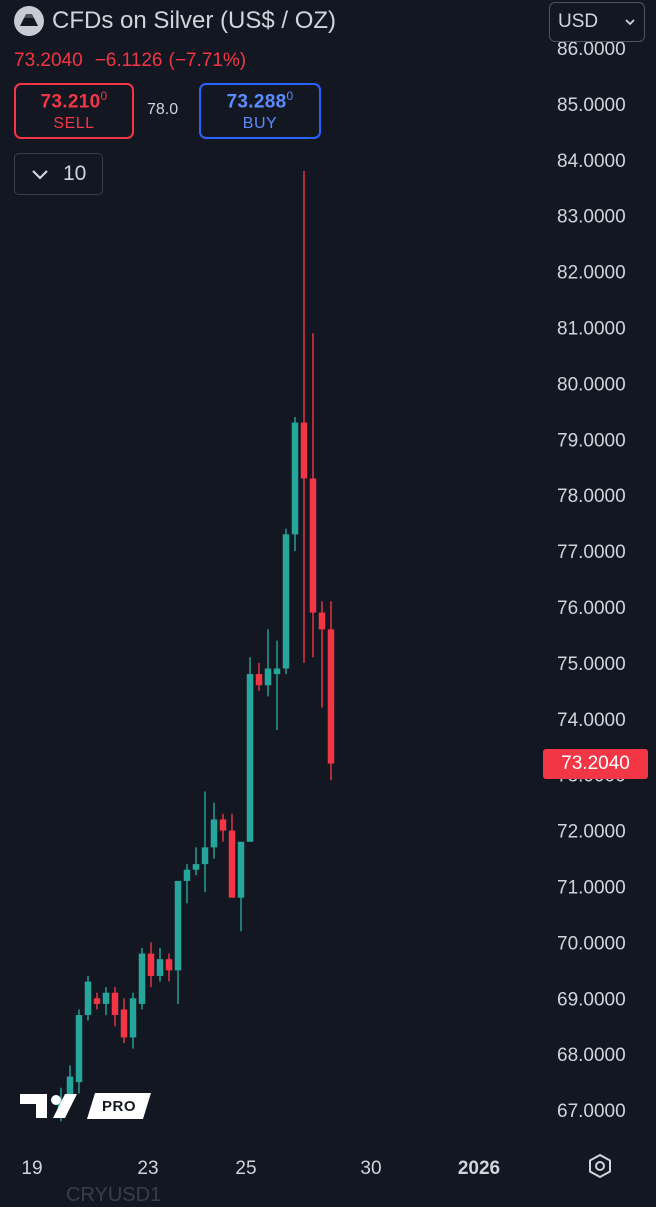 The image size is (656, 1207). I want to click on price-tick-label: 86.0000, so click(591, 49).